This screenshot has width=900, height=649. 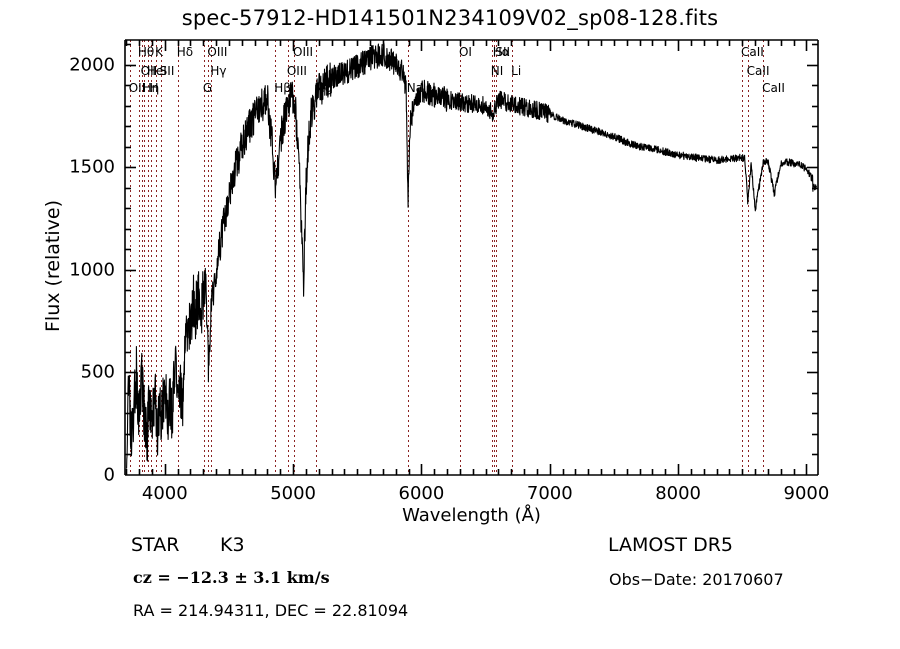 What do you see at coordinates (415, 88) in the screenshot?
I see `spectral-line-label: Na` at bounding box center [415, 88].